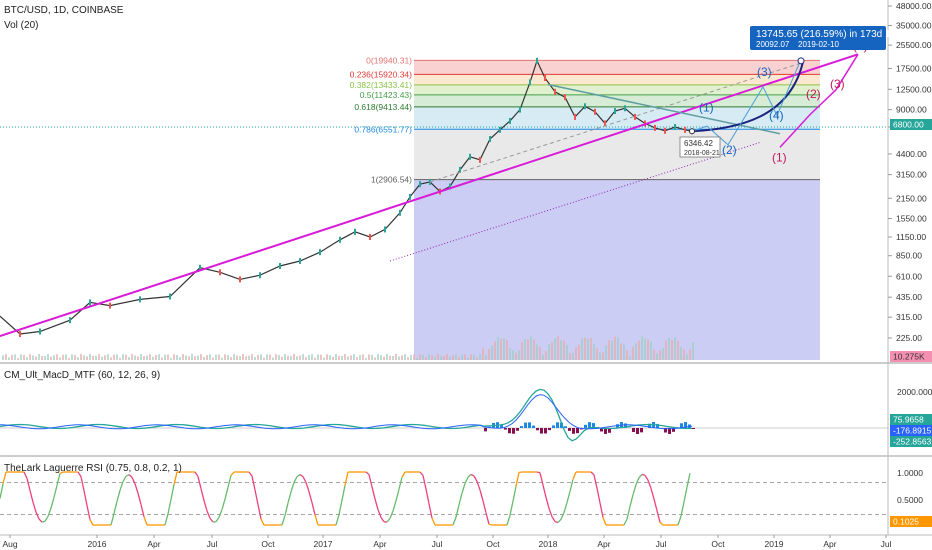  I want to click on svg-text: 6800.00, so click(908, 125).